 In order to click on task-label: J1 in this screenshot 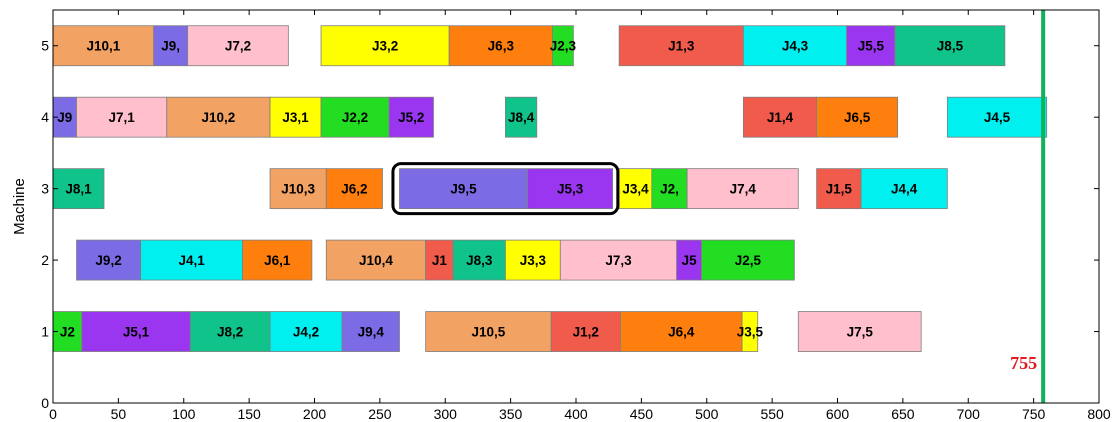, I will do `click(440, 260)`.